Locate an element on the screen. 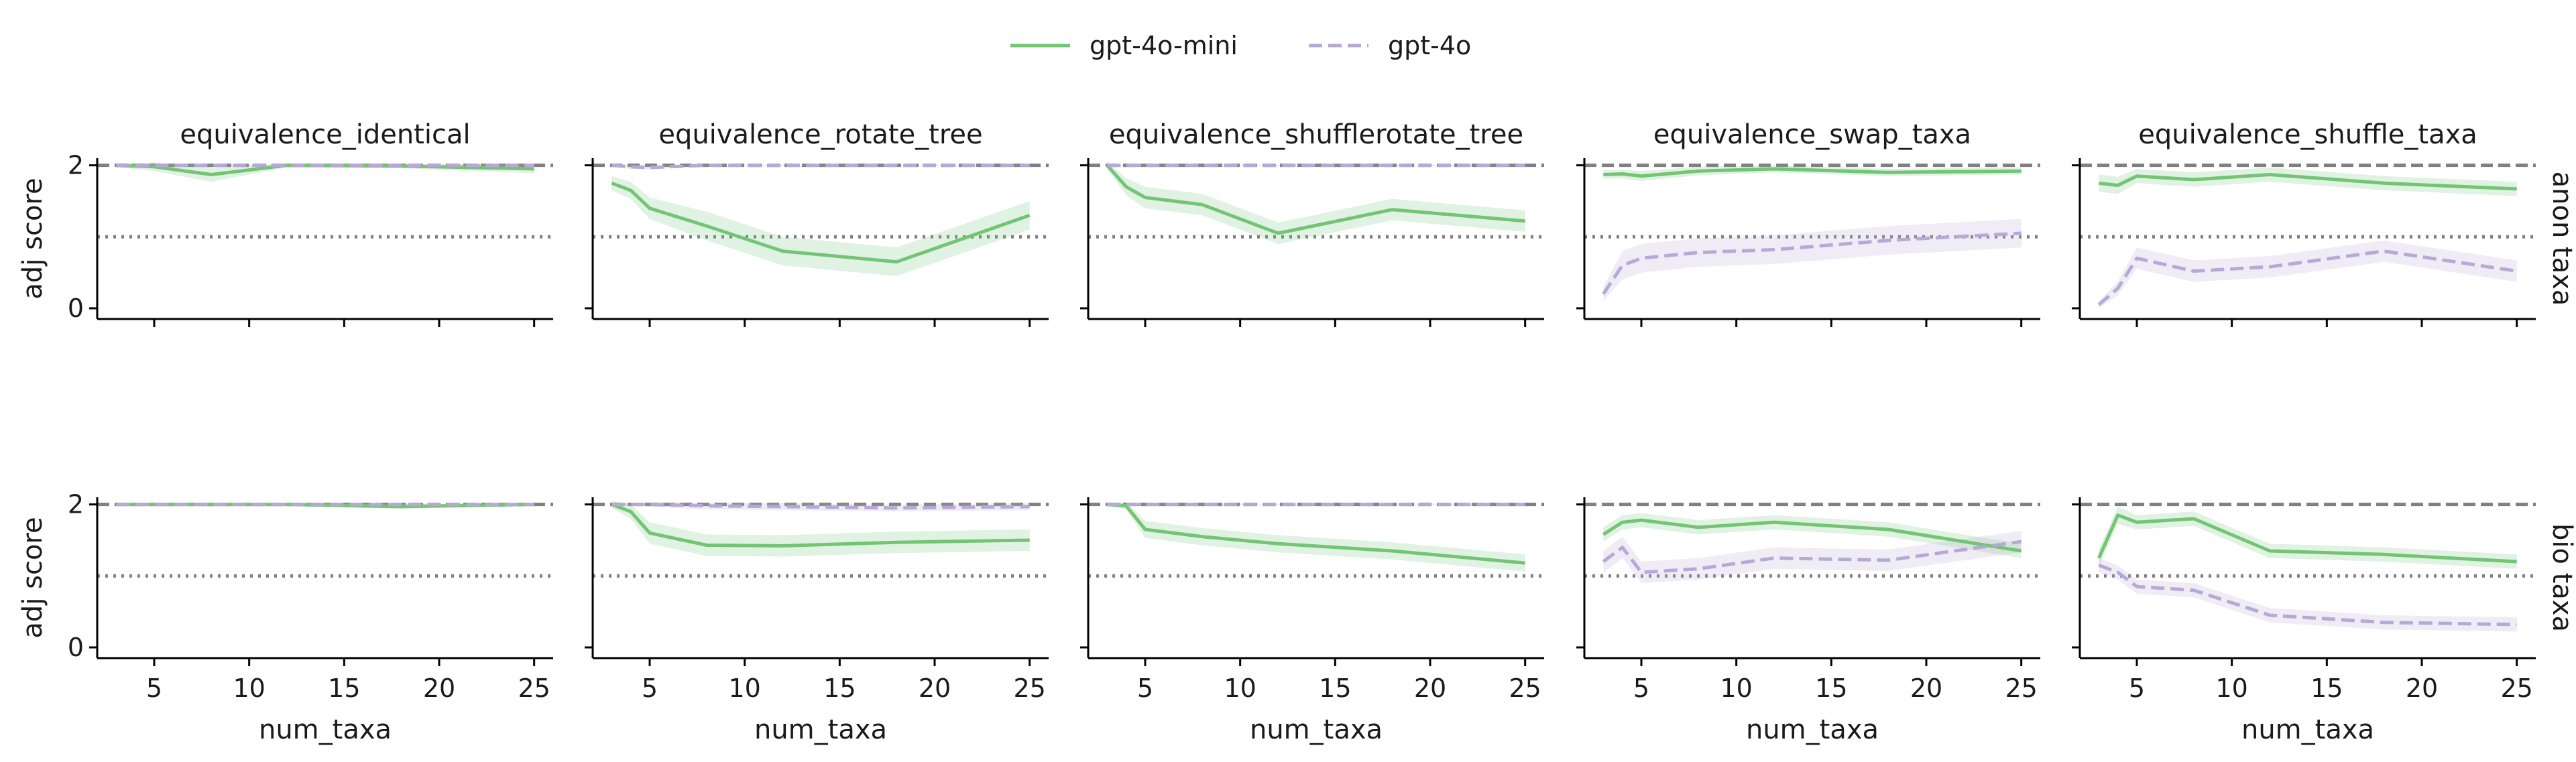 This screenshot has width=2576, height=762. legend-label-gpt-4o-mini: gpt-4o-mini is located at coordinates (1164, 45).